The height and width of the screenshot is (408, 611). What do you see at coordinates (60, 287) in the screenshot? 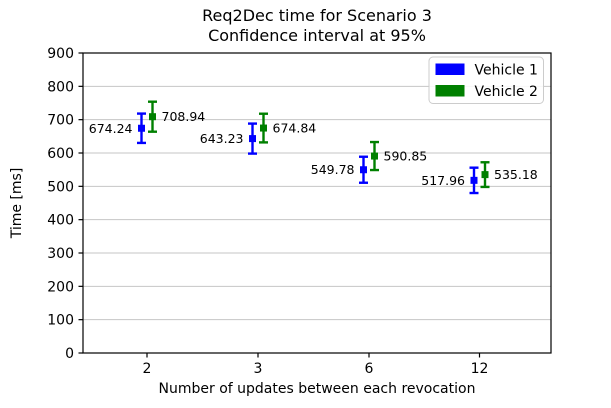
I see `y-tick-label: 200` at bounding box center [60, 287].